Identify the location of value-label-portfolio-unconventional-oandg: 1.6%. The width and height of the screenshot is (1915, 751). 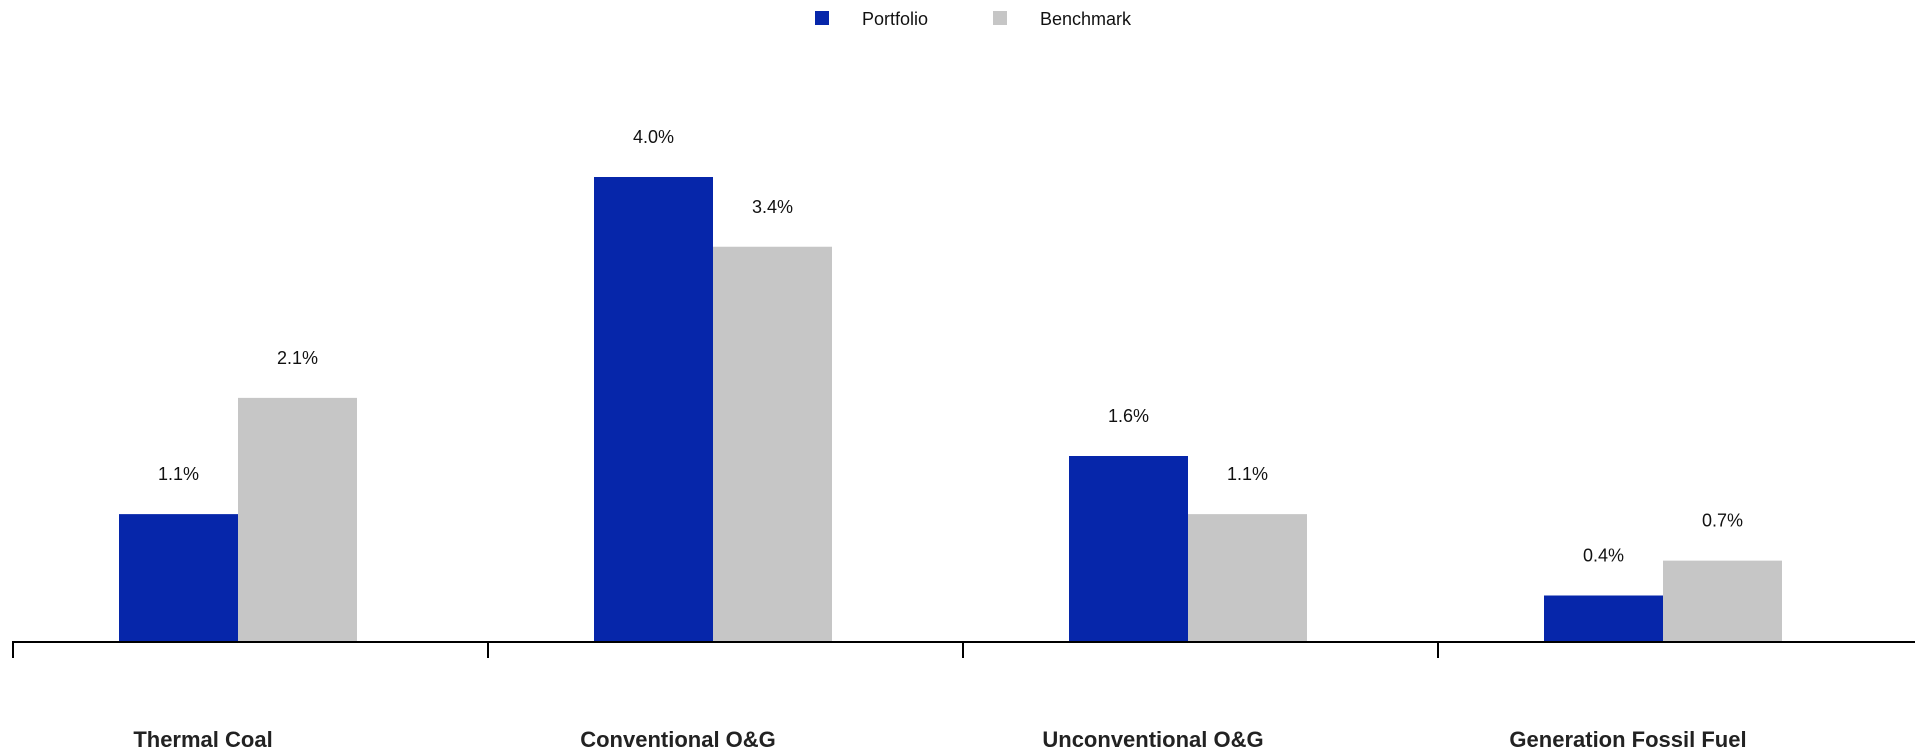
(1128, 416).